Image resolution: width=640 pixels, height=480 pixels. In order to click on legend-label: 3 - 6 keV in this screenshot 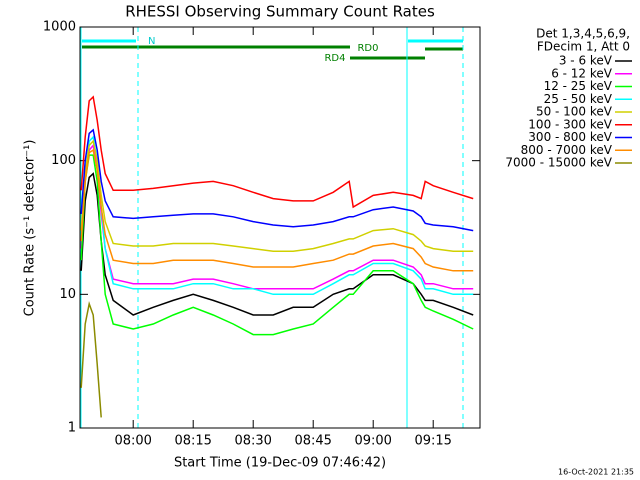, I will do `click(586, 61)`.